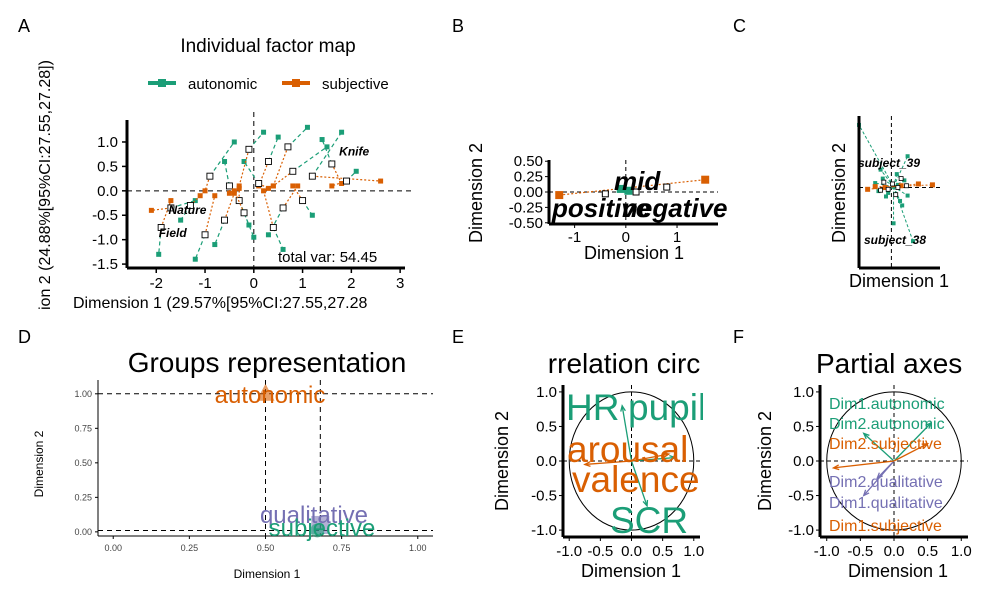 This screenshot has height=595, width=1000. I want to click on legend-label-subjective: subjective, so click(355, 84).